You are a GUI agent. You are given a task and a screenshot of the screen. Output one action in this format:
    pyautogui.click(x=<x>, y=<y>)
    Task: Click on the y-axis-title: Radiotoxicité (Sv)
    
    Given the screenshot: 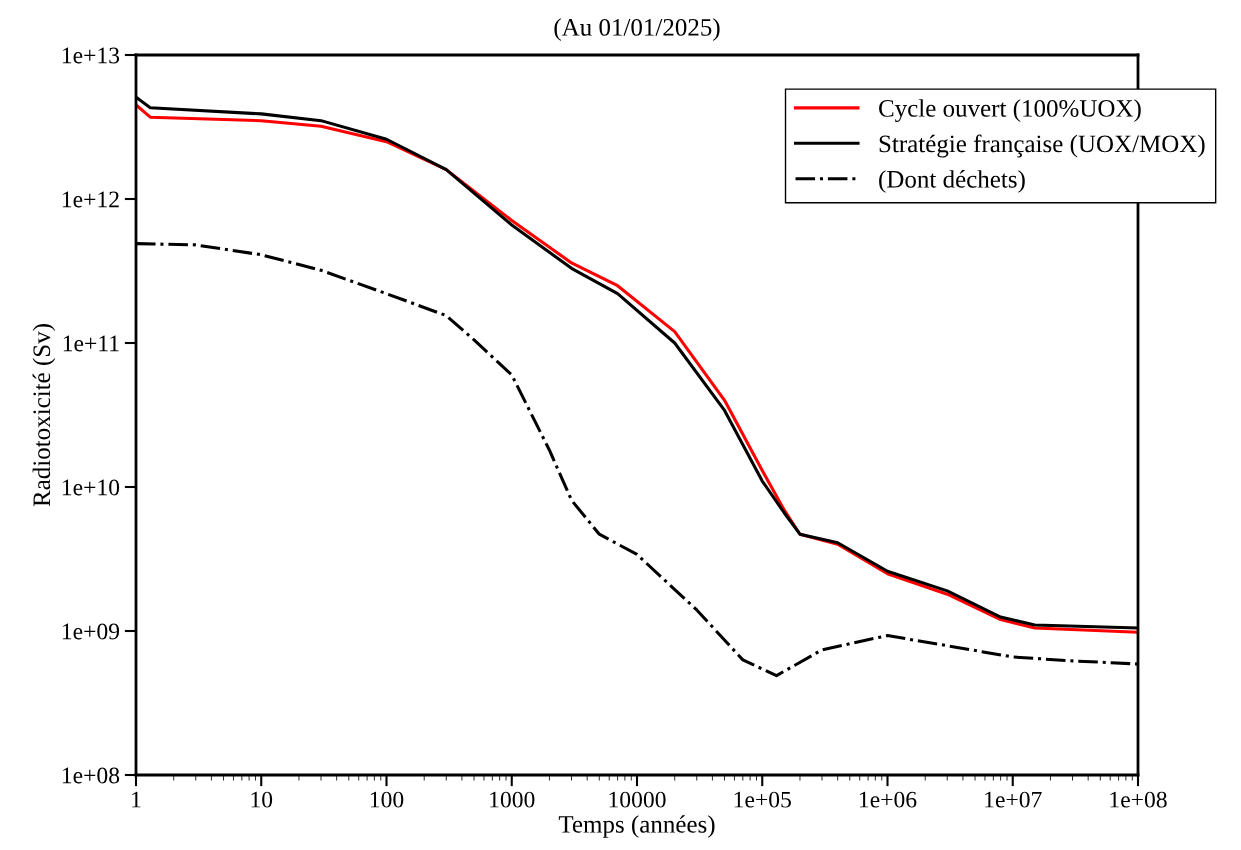 What is the action you would take?
    pyautogui.click(x=44, y=415)
    